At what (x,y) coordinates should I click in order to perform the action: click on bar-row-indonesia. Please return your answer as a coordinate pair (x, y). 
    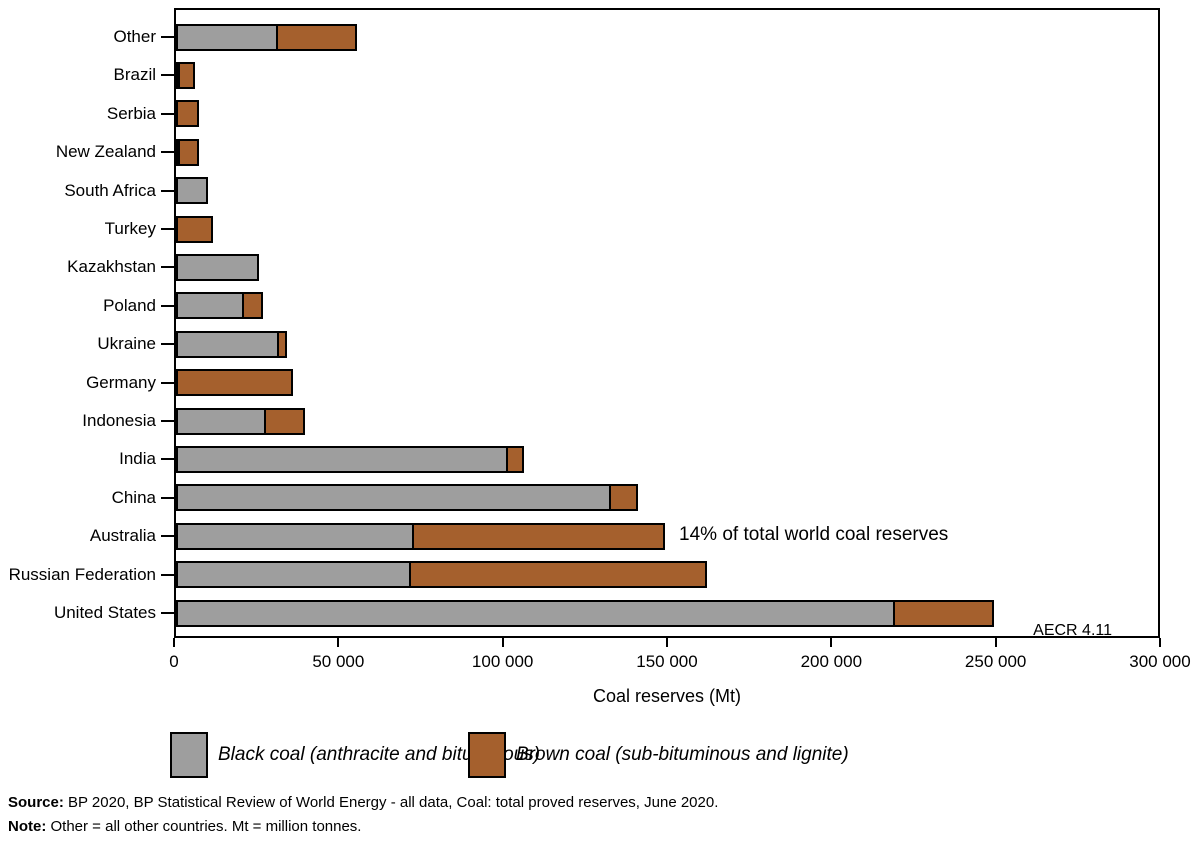
    Looking at the image, I should click on (241, 421).